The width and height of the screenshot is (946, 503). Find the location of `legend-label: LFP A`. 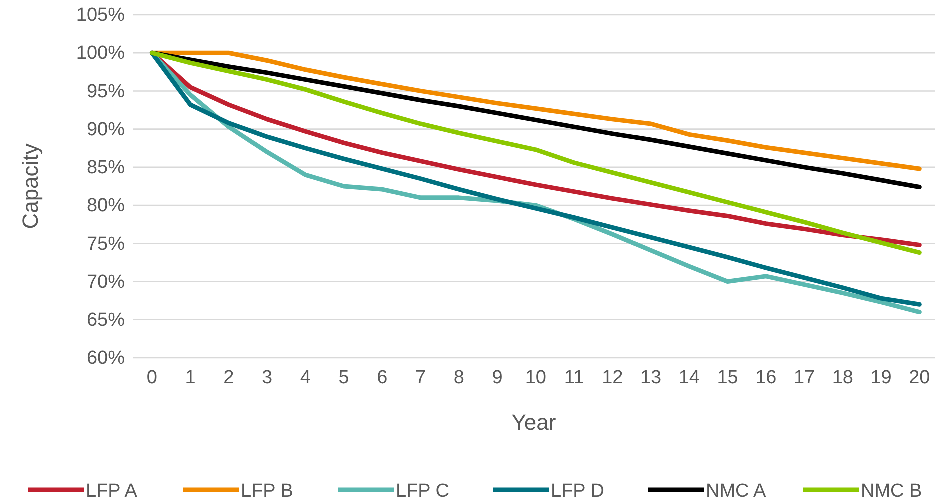

legend-label: LFP A is located at coordinates (112, 491).